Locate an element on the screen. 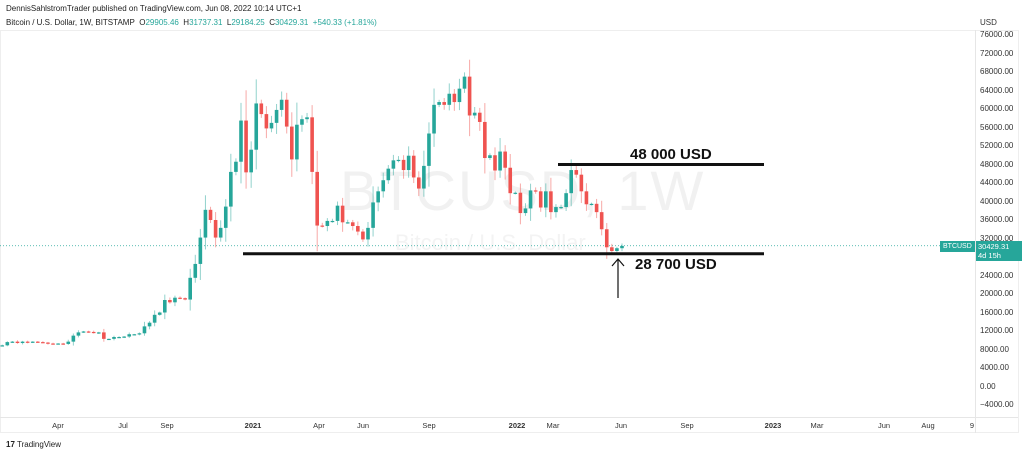 The height and width of the screenshot is (454, 1024). open-value: 29905.46 is located at coordinates (162, 22).